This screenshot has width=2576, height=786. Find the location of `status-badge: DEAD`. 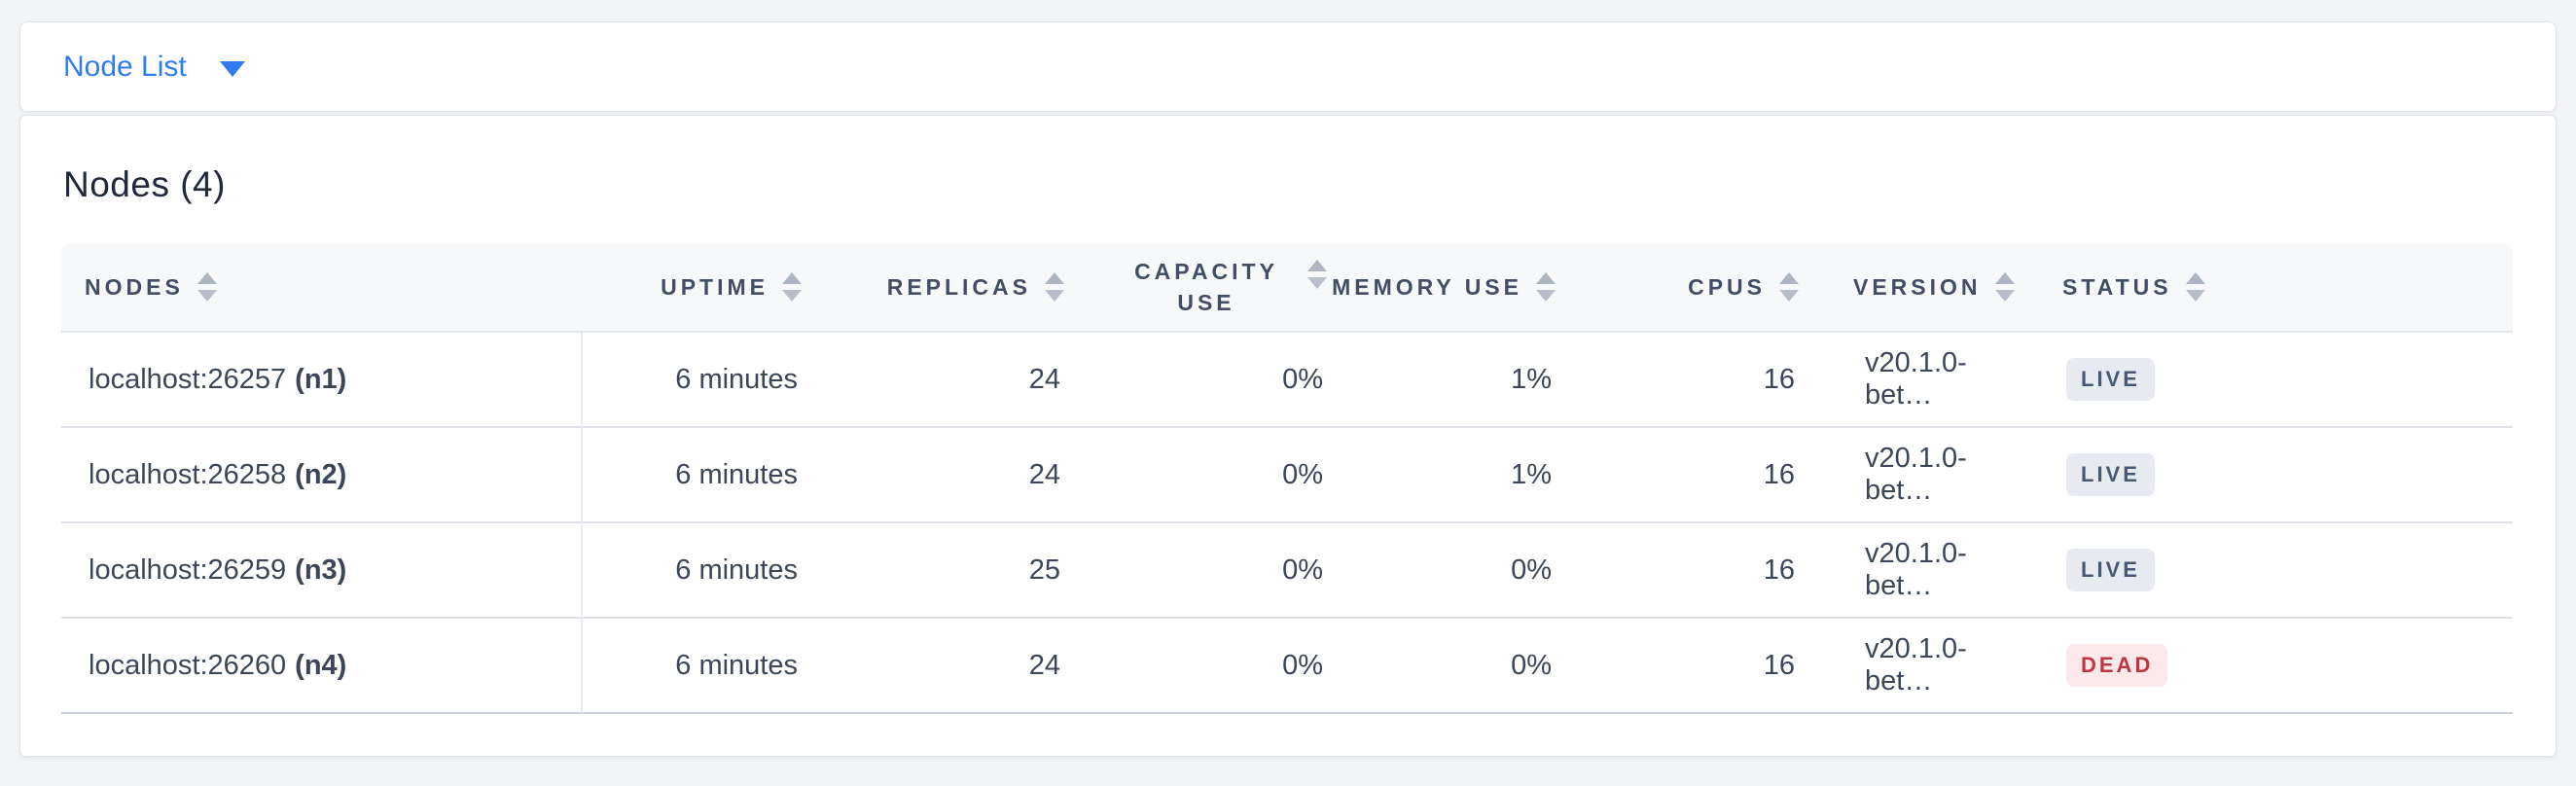

status-badge: DEAD is located at coordinates (2117, 666).